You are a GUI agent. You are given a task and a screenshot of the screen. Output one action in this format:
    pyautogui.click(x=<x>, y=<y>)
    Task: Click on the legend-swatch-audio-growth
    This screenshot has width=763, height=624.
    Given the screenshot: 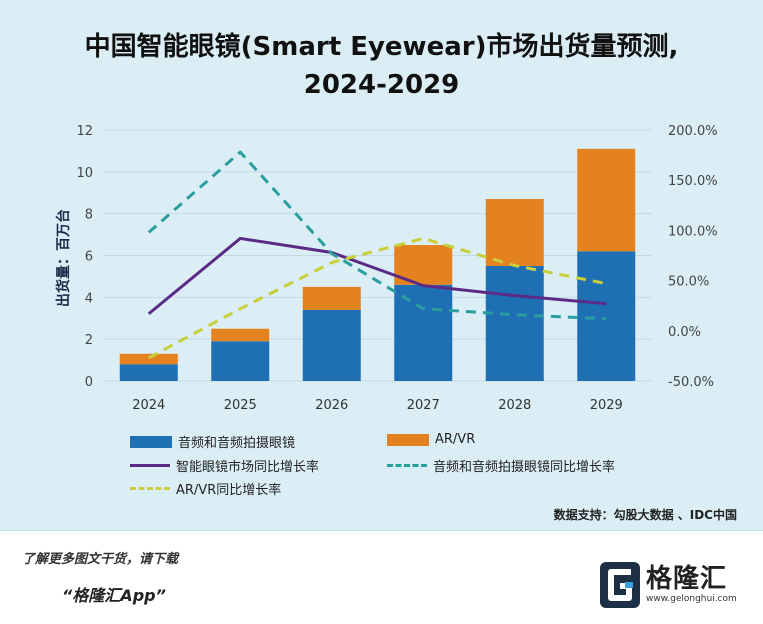 What is the action you would take?
    pyautogui.click(x=407, y=465)
    